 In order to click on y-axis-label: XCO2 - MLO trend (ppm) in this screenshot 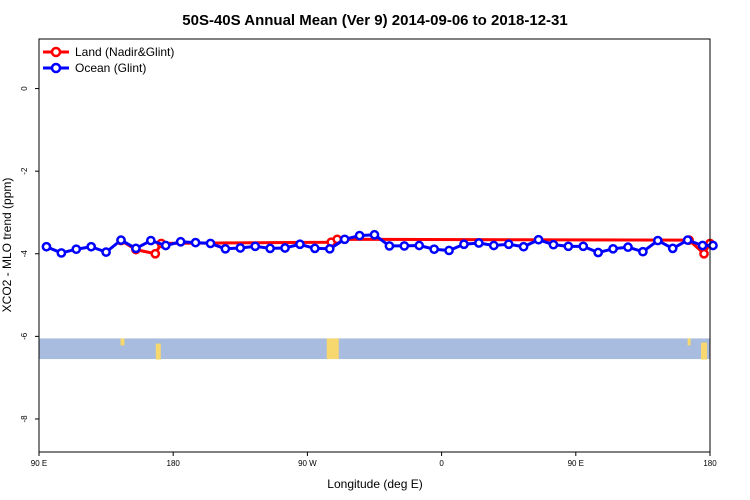, I will do `click(7, 245)`.